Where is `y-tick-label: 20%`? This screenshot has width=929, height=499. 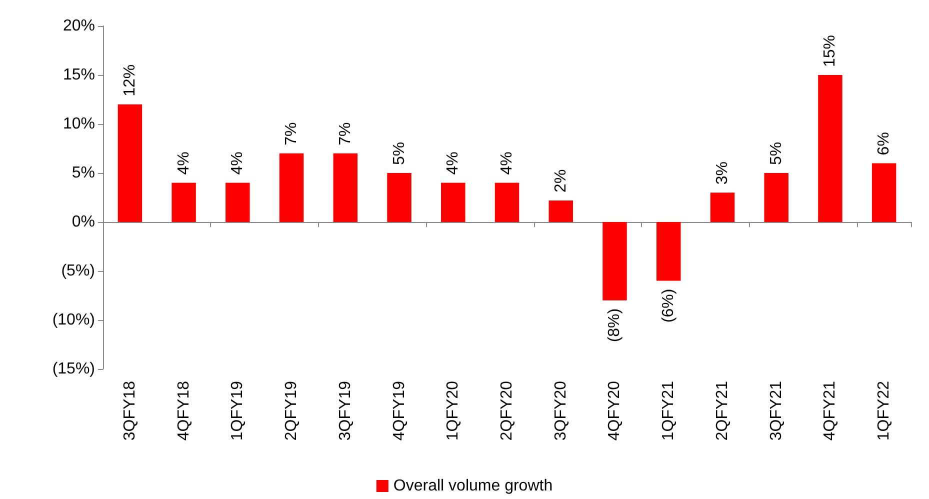
y-tick-label: 20% is located at coordinates (78, 26).